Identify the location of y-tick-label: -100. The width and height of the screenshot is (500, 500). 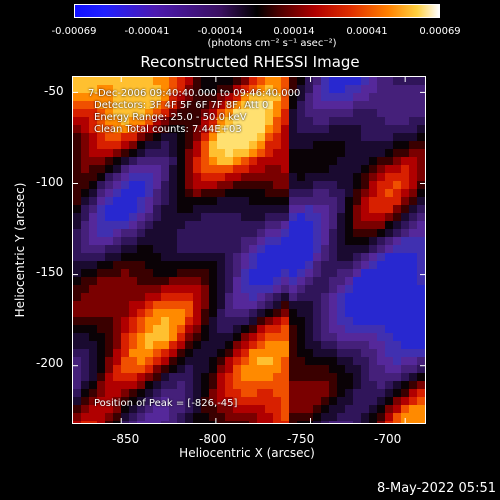
(50, 182).